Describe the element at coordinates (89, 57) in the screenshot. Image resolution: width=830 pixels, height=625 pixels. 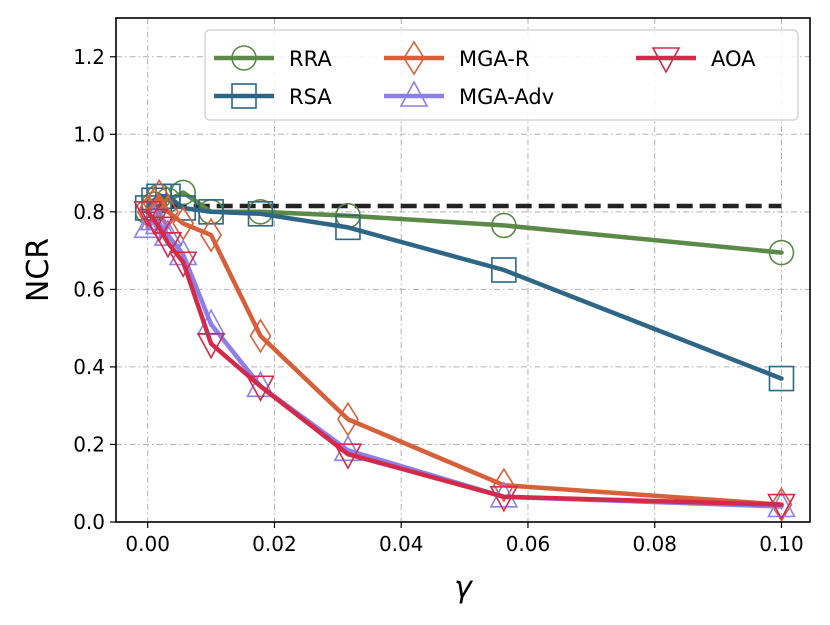
I see `y-tick-label: 1.2` at that location.